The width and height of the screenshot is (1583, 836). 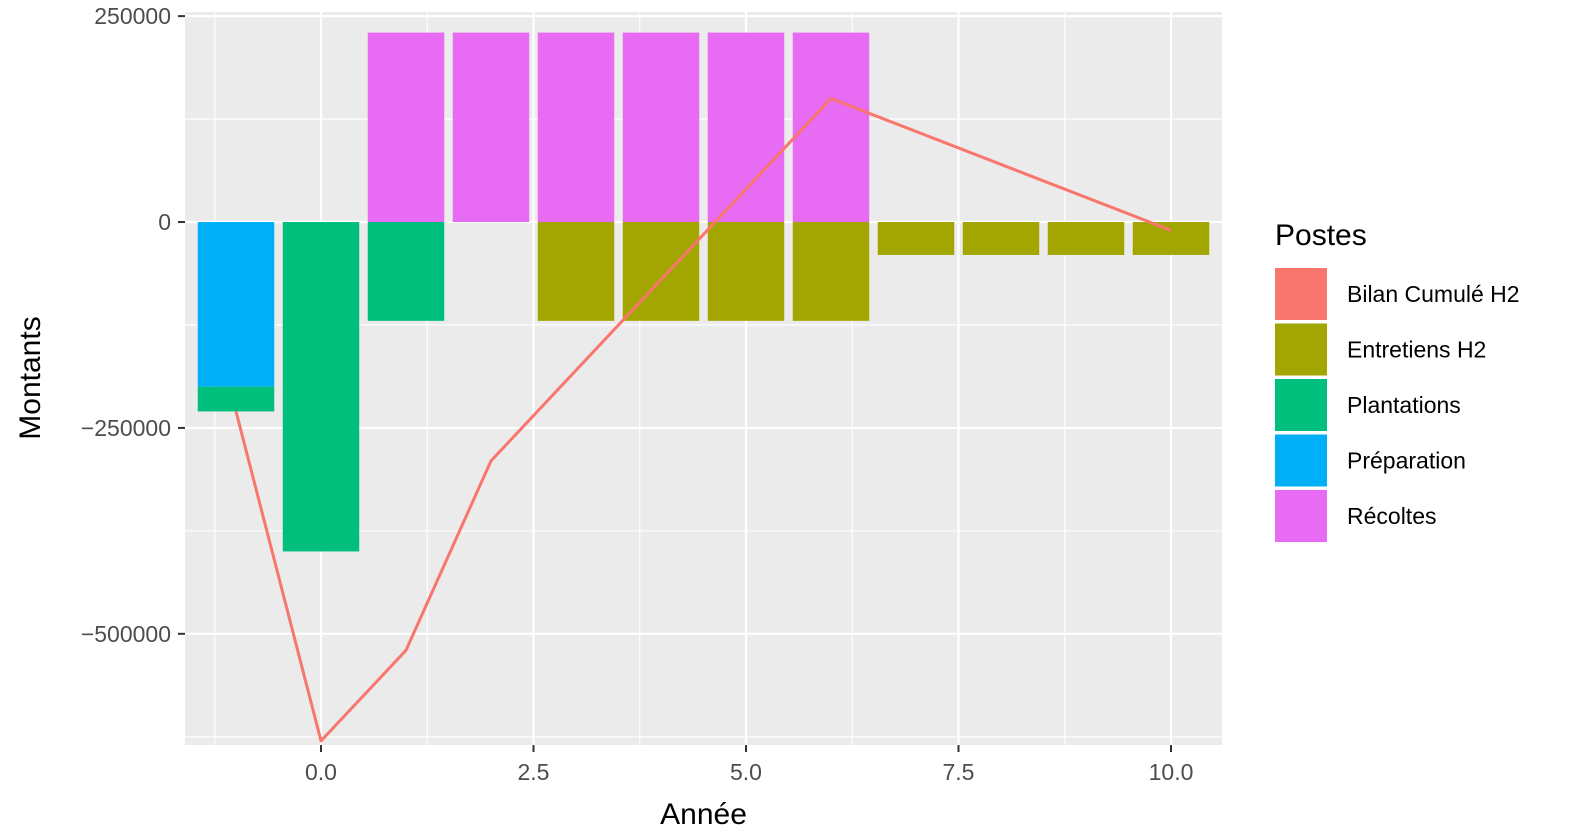 What do you see at coordinates (1416, 350) in the screenshot?
I see `legend-label-2: Entretiens H2` at bounding box center [1416, 350].